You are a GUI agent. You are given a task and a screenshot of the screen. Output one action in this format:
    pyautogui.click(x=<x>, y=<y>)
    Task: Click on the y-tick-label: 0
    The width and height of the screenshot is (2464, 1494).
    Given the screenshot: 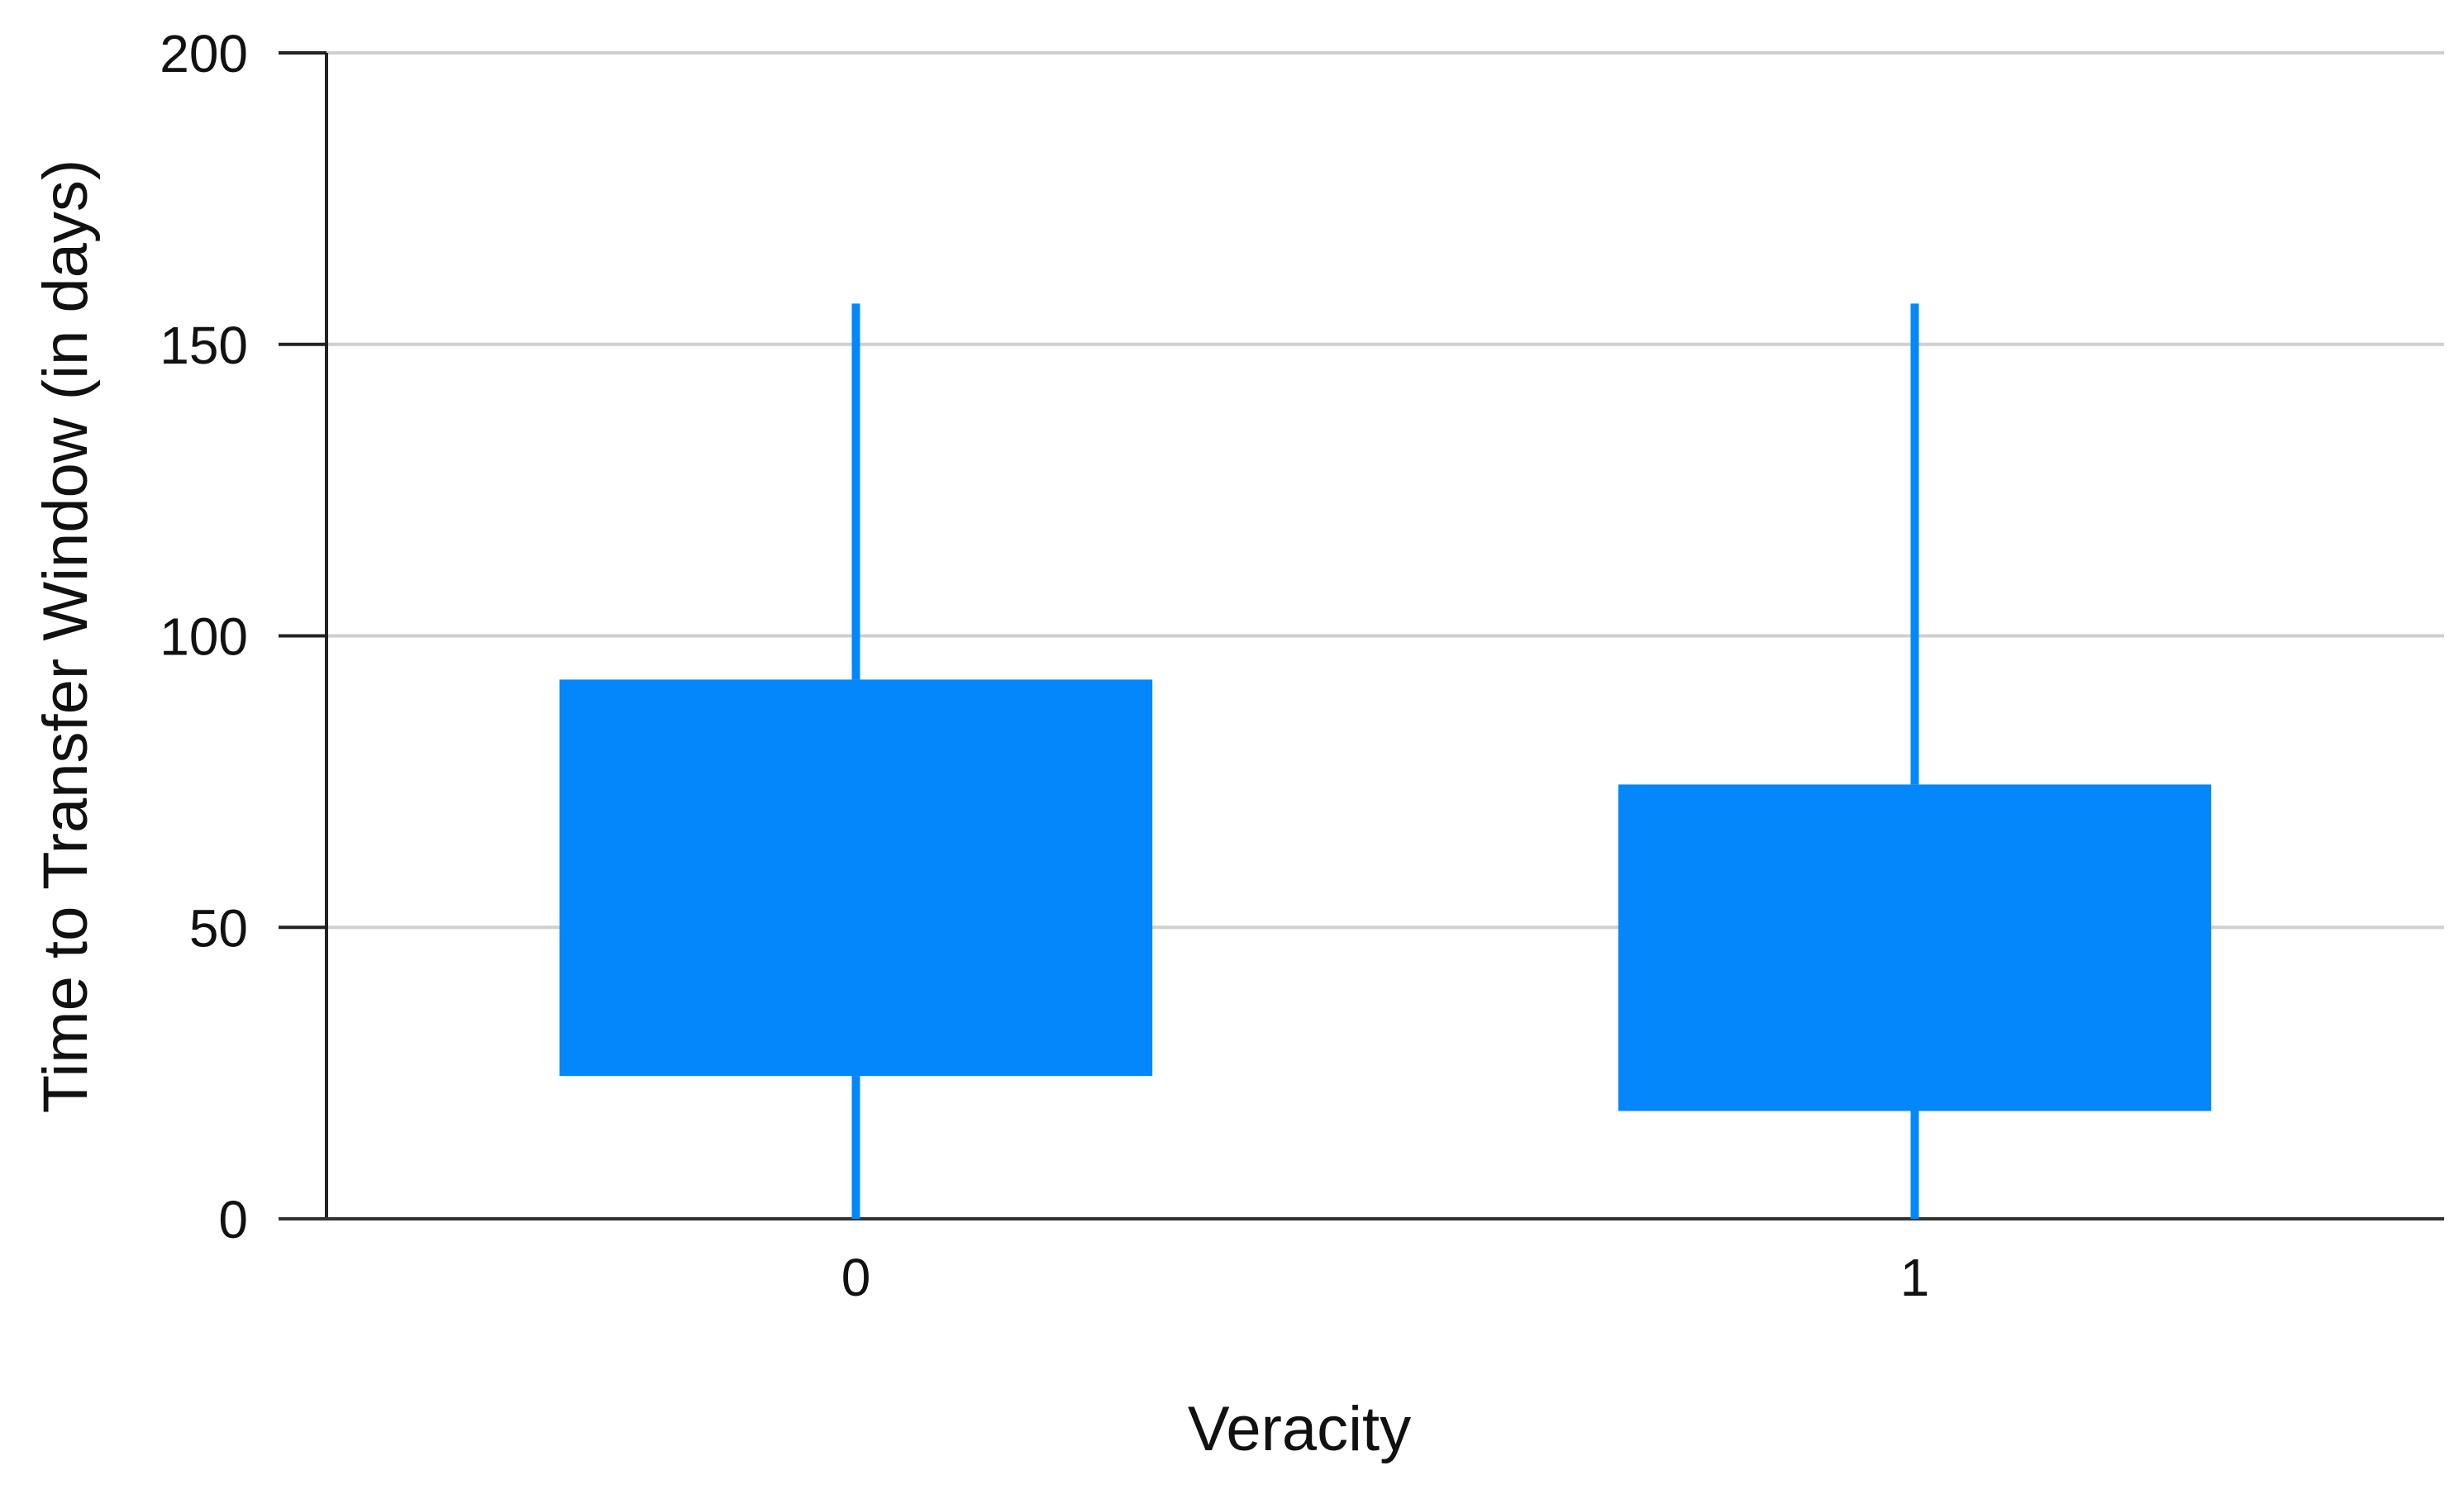 What is the action you would take?
    pyautogui.click(x=233, y=1219)
    